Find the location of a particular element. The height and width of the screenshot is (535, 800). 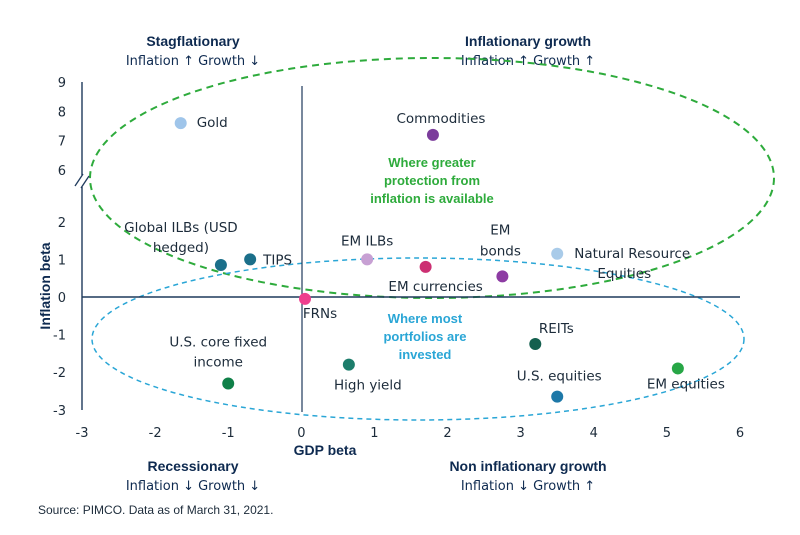

point-label-natural-resource-equities: Equities is located at coordinates (624, 274).